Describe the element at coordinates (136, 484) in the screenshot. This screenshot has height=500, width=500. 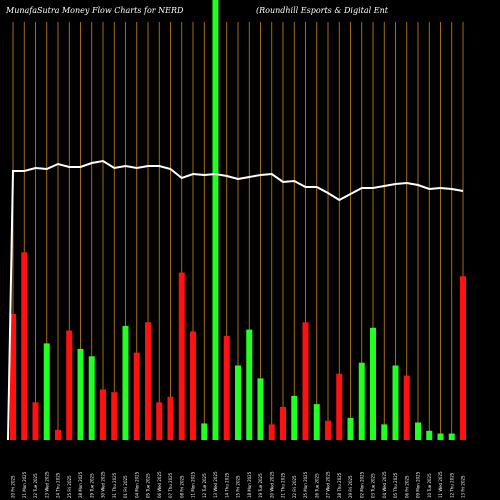
I see `x-tick-label: 04 Mon 2025` at that location.